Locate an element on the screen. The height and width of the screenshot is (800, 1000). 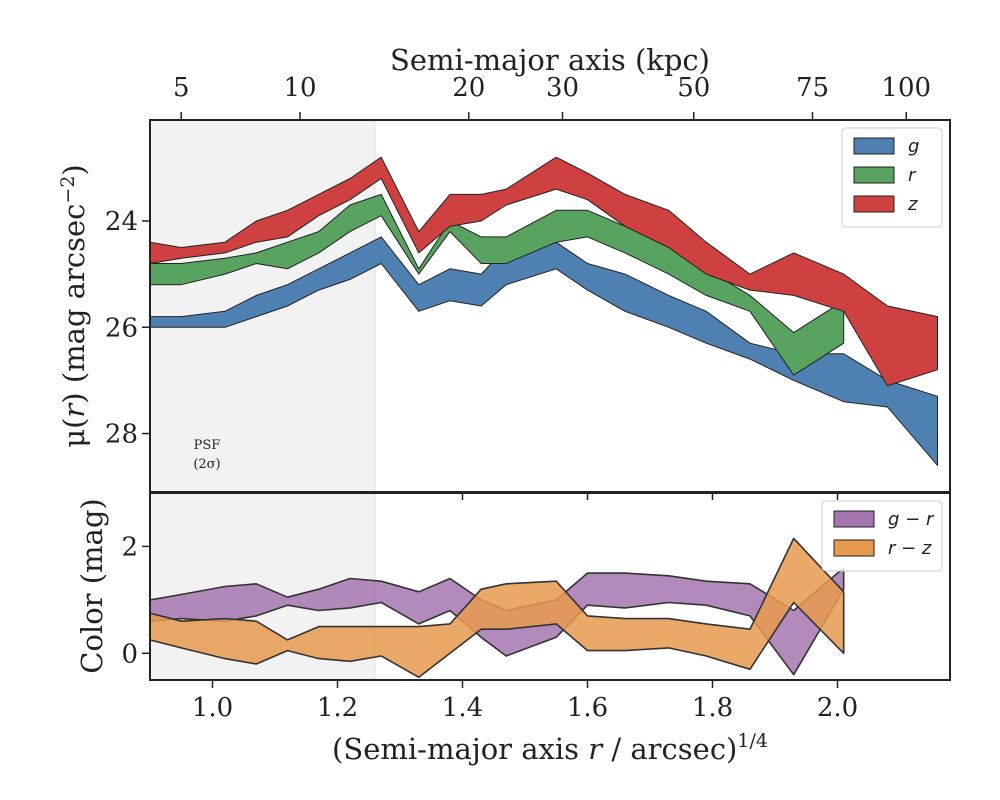
series-band-rz is located at coordinates (497, 608).